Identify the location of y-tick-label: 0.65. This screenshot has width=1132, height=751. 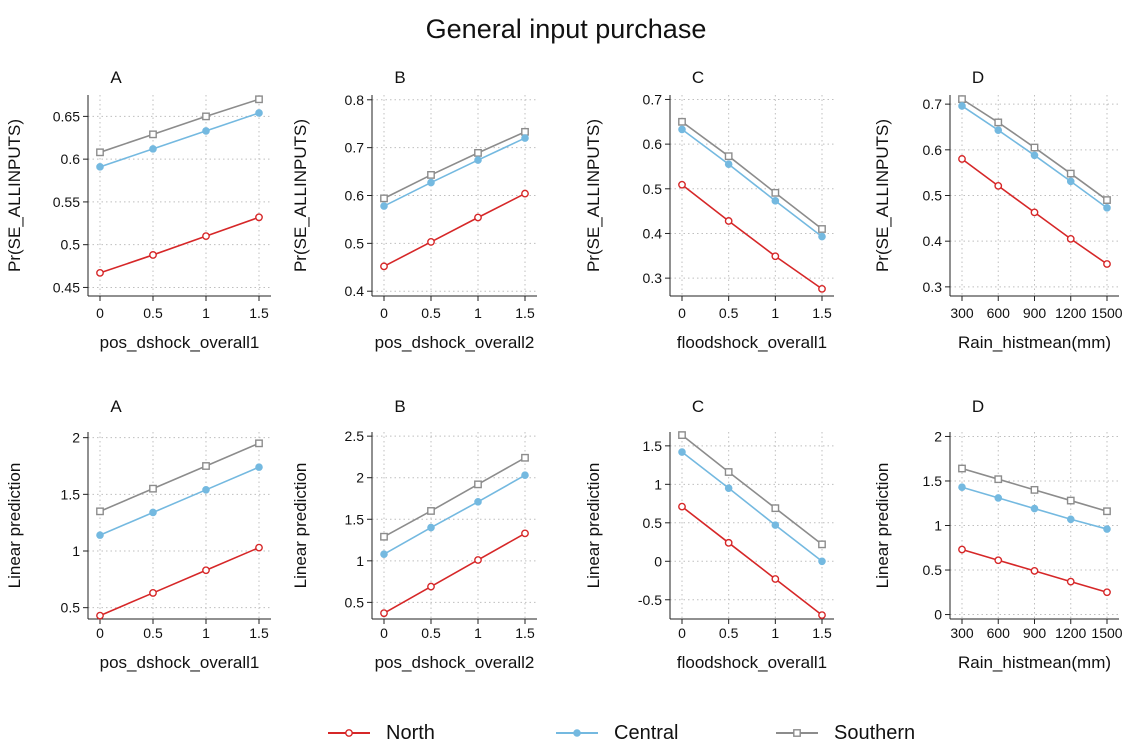
(66, 116).